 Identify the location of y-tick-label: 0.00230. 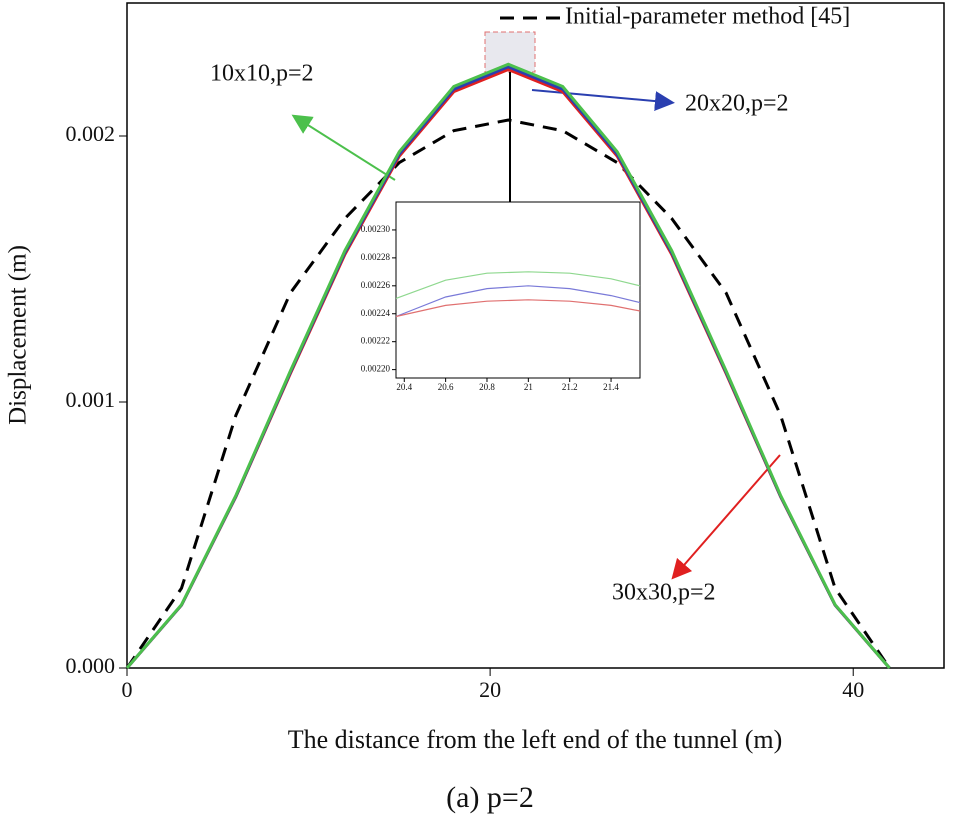
(376, 229).